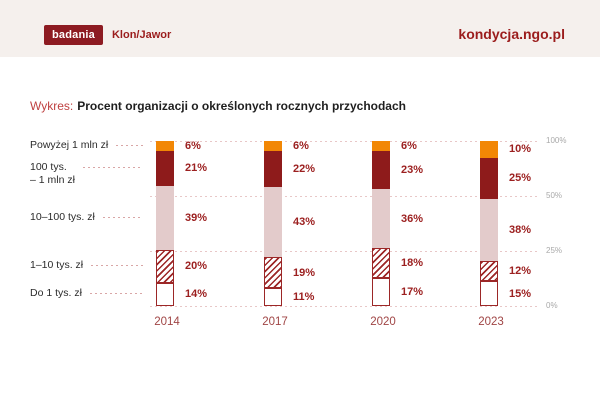  Describe the element at coordinates (491, 322) in the screenshot. I see `x-axis-year-label: 2023` at that location.